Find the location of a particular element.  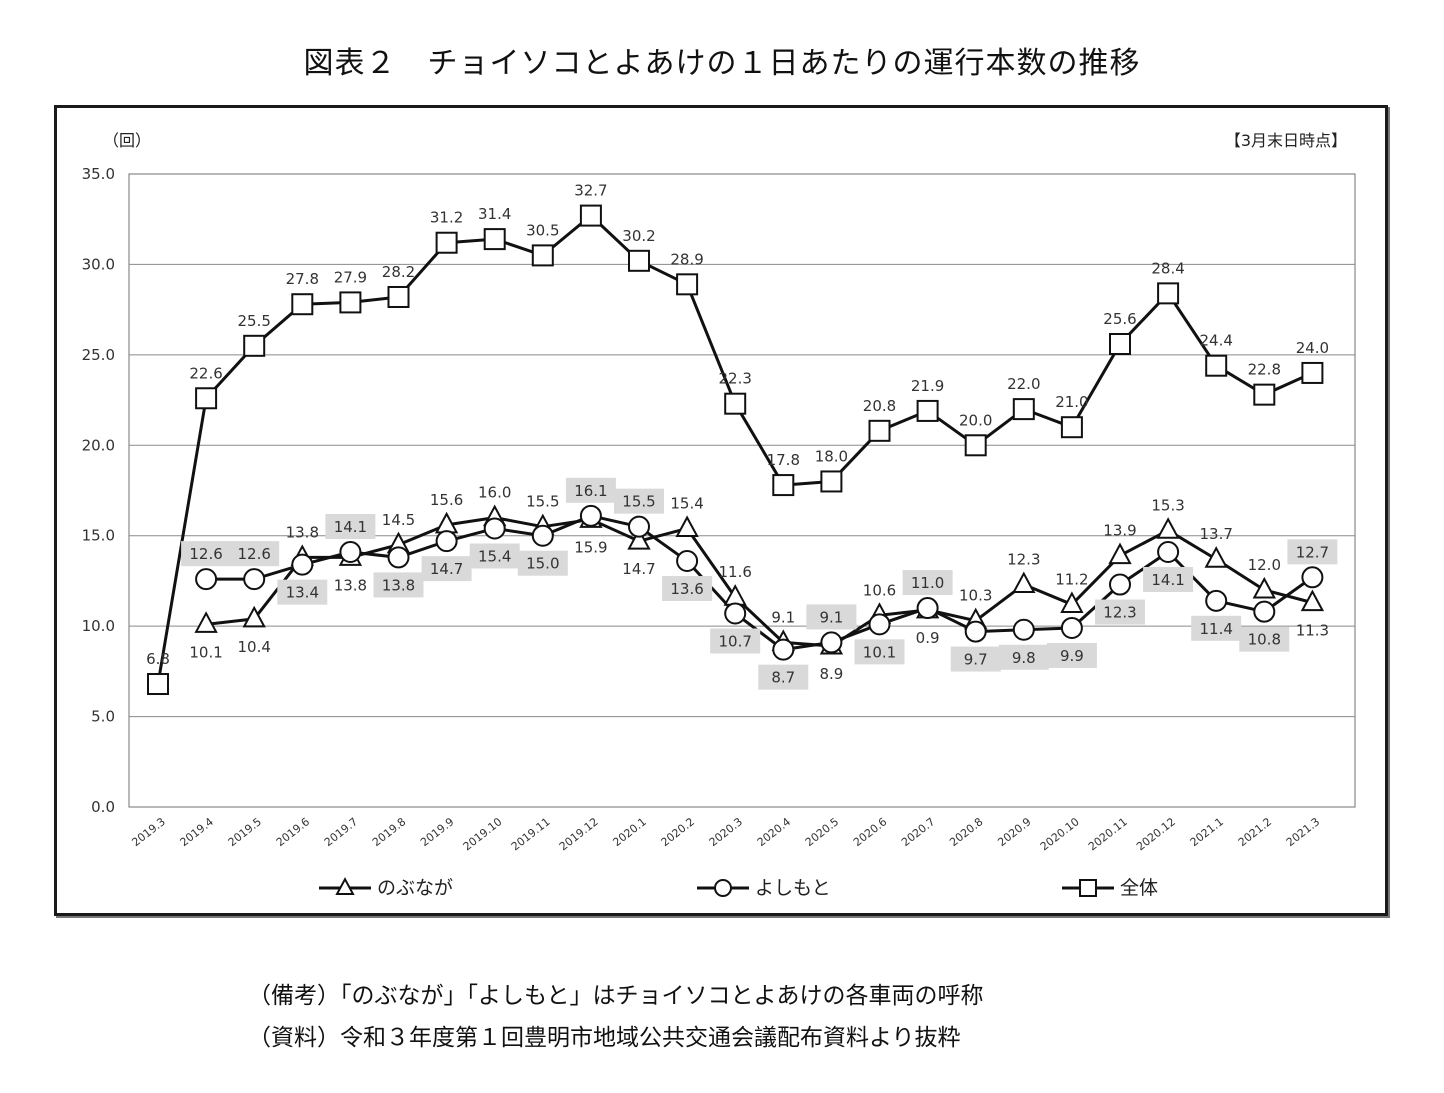

data-label-triangle: 11.6 is located at coordinates (734, 572).